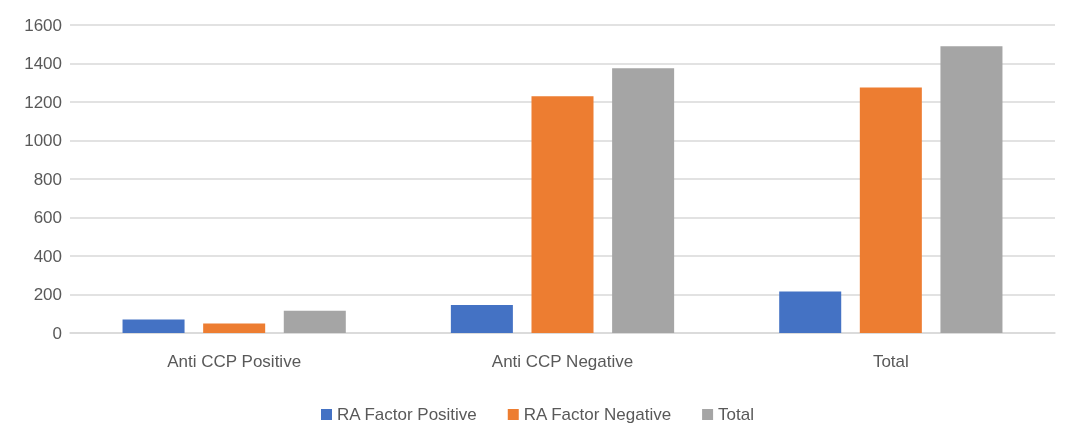 Image resolution: width=1075 pixels, height=428 pixels. Describe the element at coordinates (47, 256) in the screenshot. I see `y-tick-label: 400` at that location.